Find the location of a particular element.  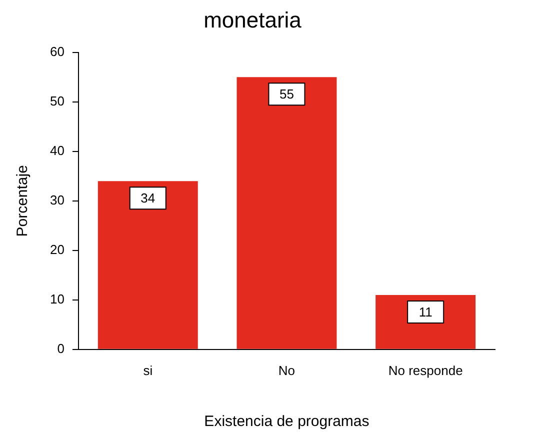

y-tick-label: 0 is located at coordinates (60, 348).